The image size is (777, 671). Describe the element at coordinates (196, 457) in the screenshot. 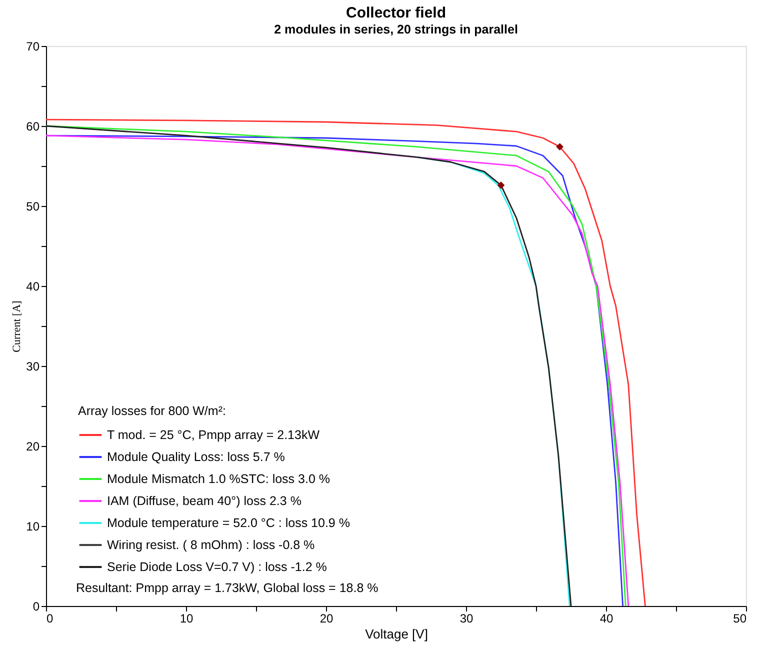

I see `legend-label: Module Quality Loss: loss 5.7 %` at that location.